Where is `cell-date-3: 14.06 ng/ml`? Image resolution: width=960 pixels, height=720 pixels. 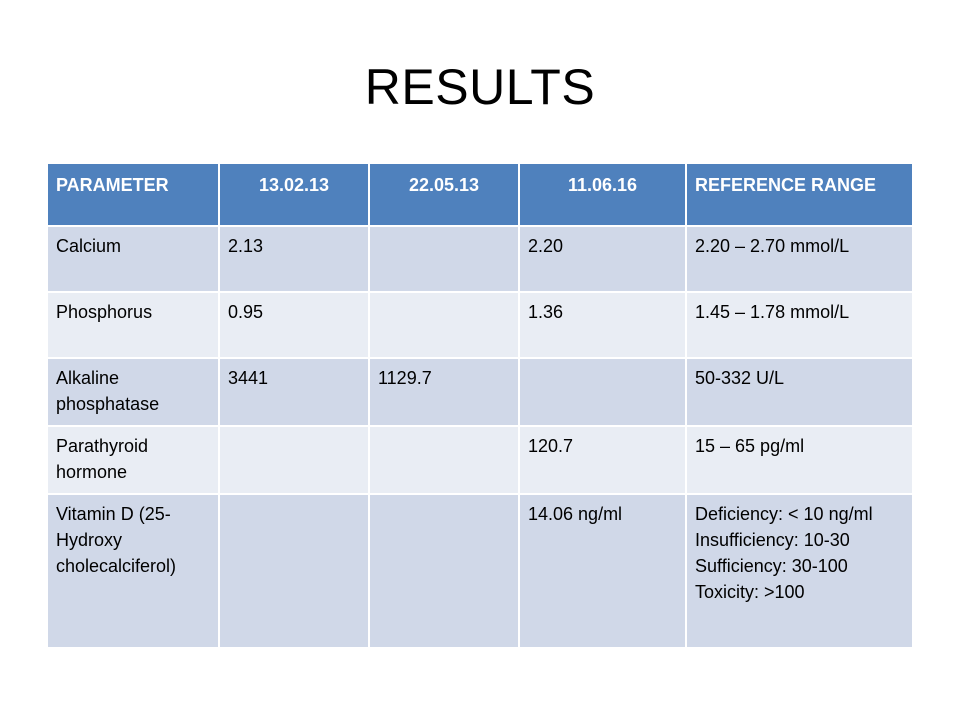
cell-date-3: 14.06 ng/ml is located at coordinates (603, 571).